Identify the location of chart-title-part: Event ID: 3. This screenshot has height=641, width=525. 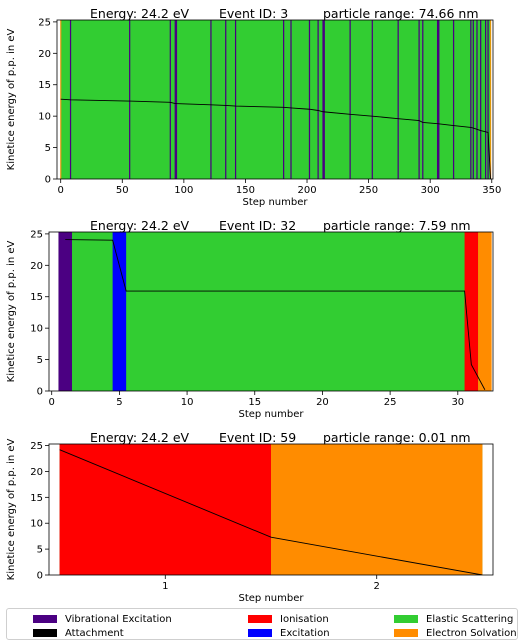
(253, 13).